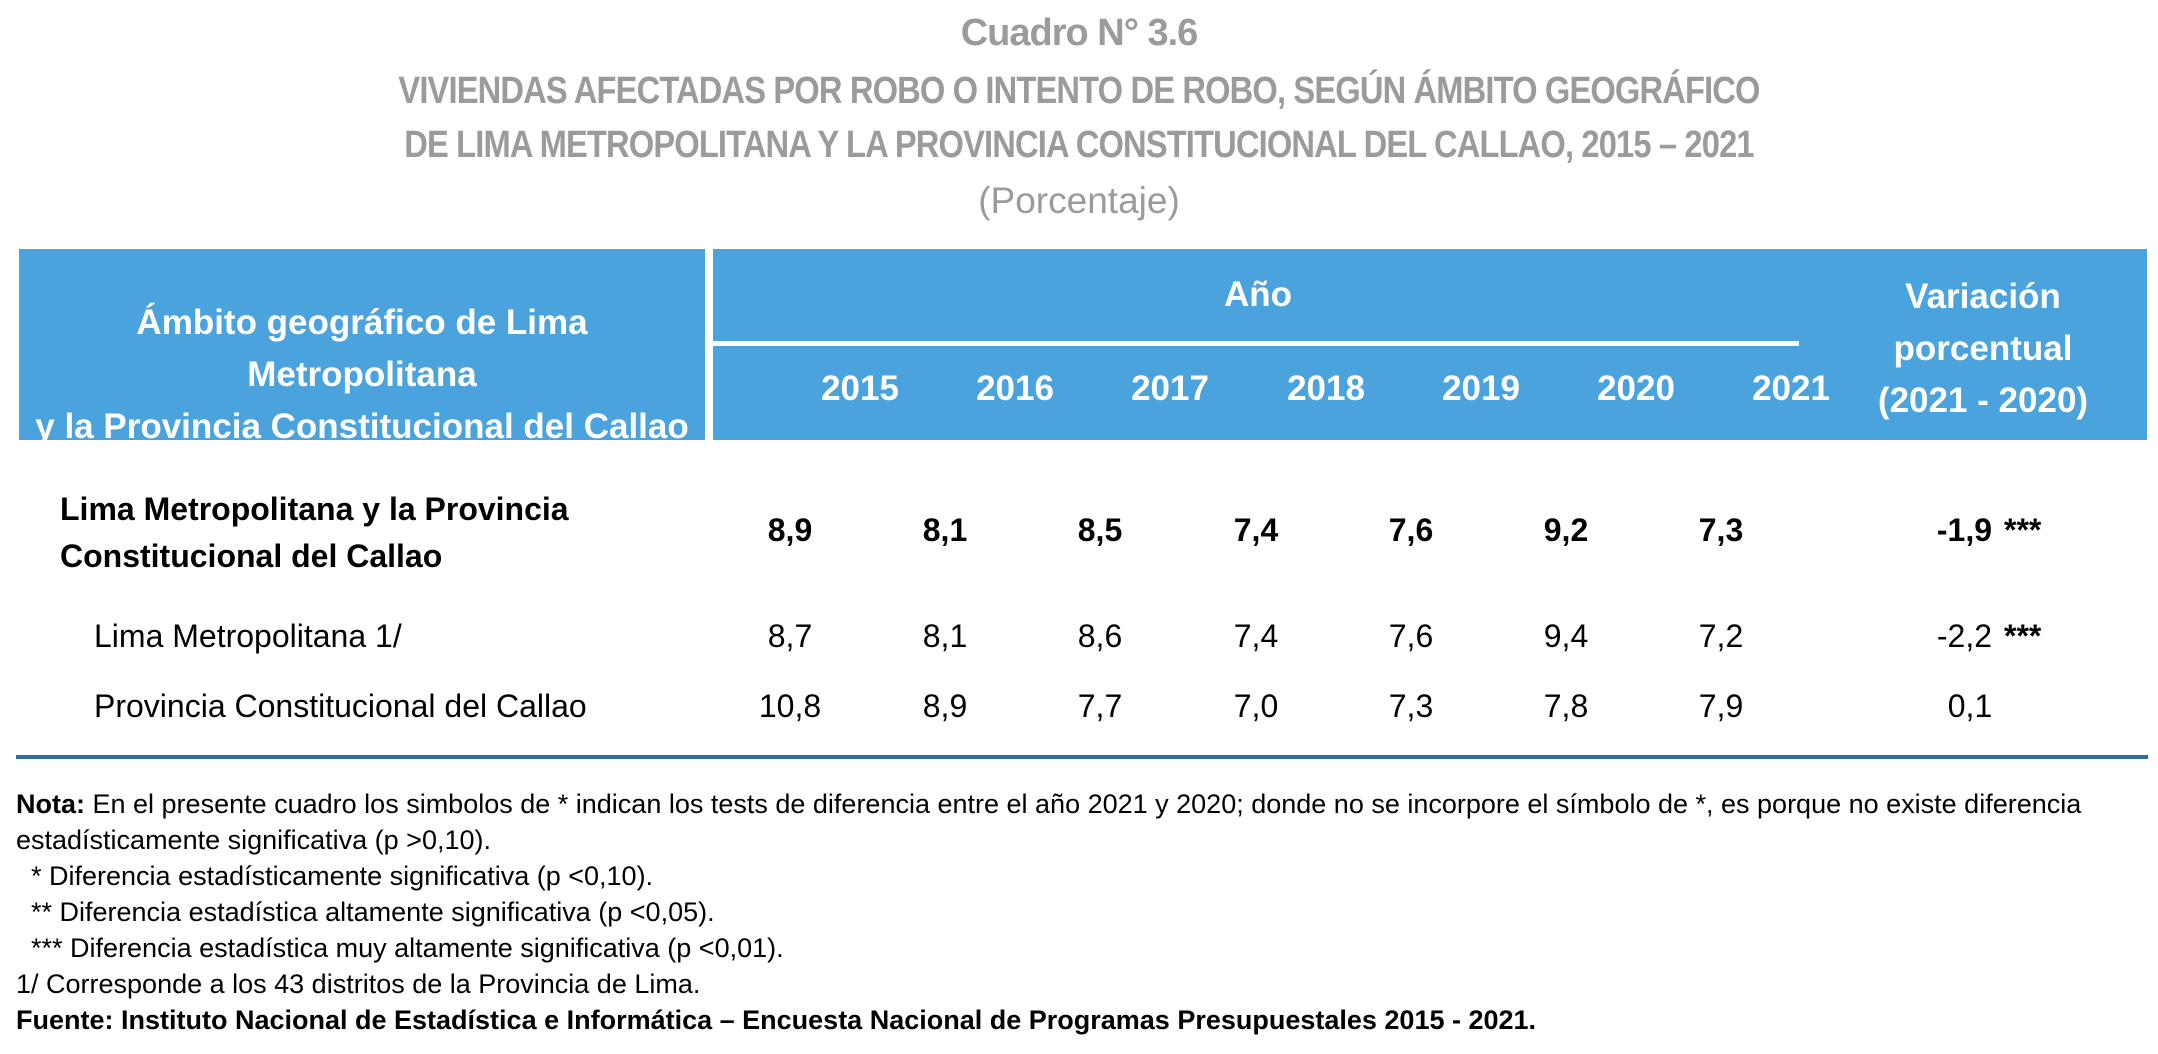  Describe the element at coordinates (340, 706) in the screenshot. I see `row-label-callao: Provincia Constitucional del Callao` at that location.